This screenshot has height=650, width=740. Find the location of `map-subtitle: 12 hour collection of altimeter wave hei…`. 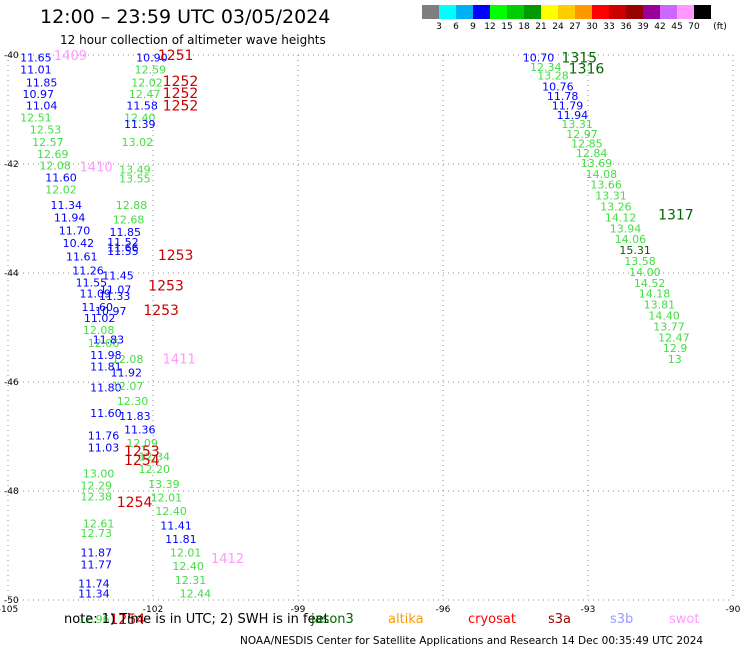

map-subtitle: 12 hour collection of altimeter wave hei… is located at coordinates (193, 40).